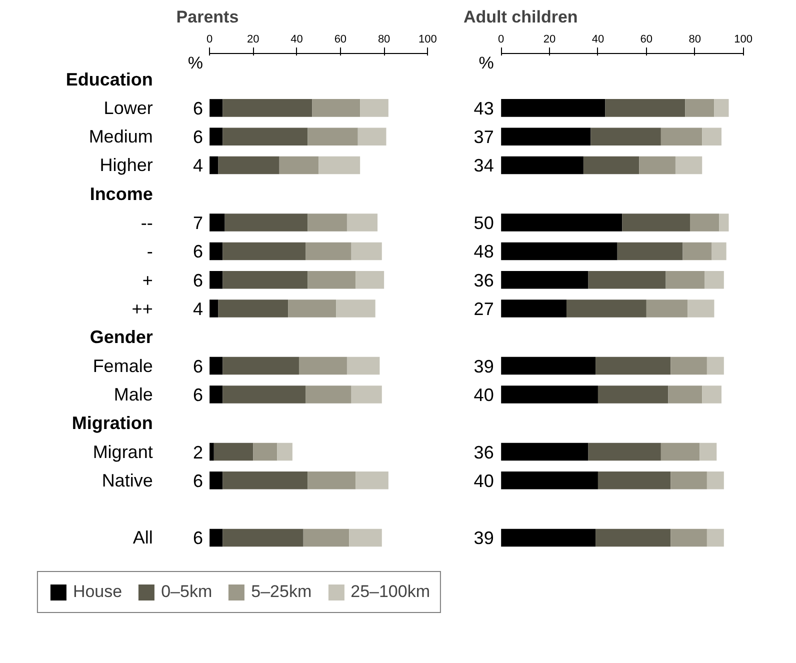 Image resolution: width=796 pixels, height=663 pixels. What do you see at coordinates (147, 280) in the screenshot?
I see `y-tick-label: +` at bounding box center [147, 280].